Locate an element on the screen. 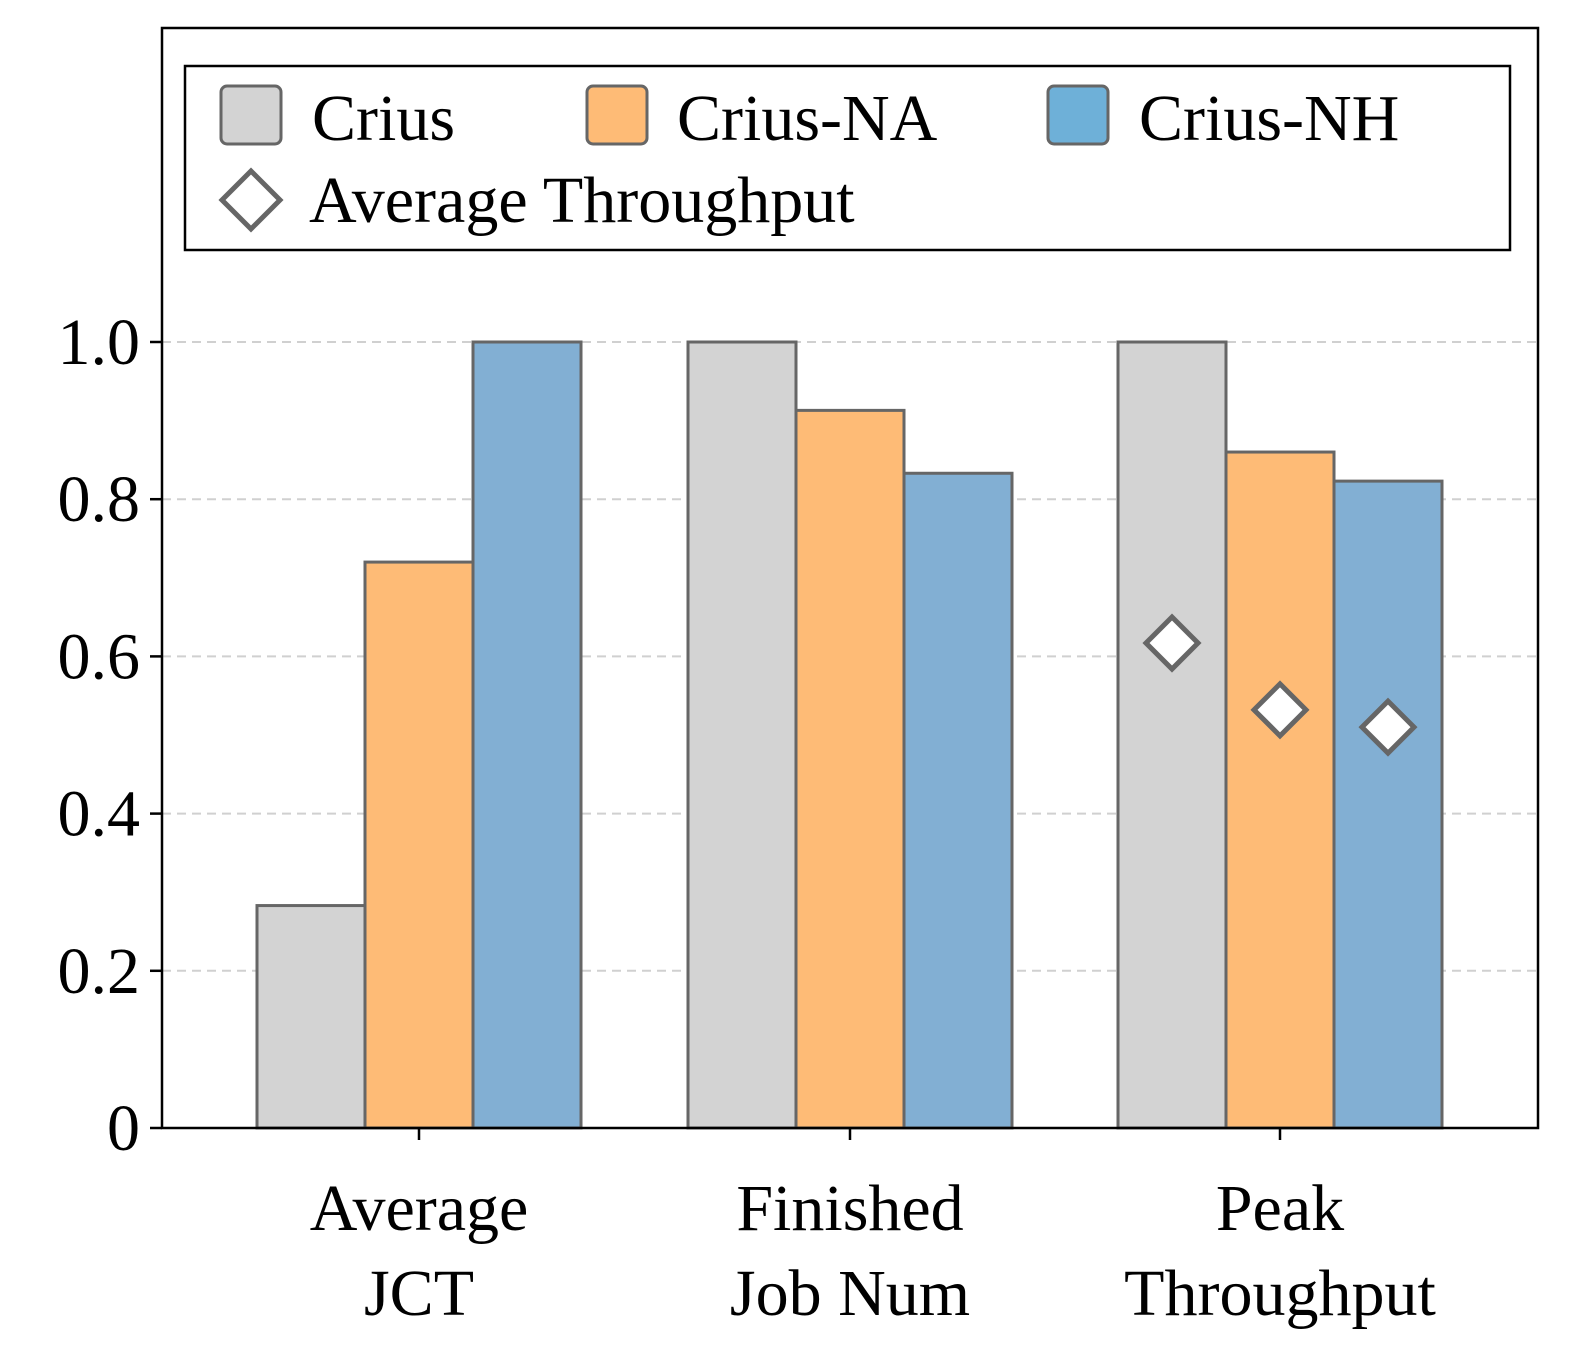 This screenshot has width=1578, height=1366. x-tick-label-2-line-1: Throughput is located at coordinates (1280, 1293).